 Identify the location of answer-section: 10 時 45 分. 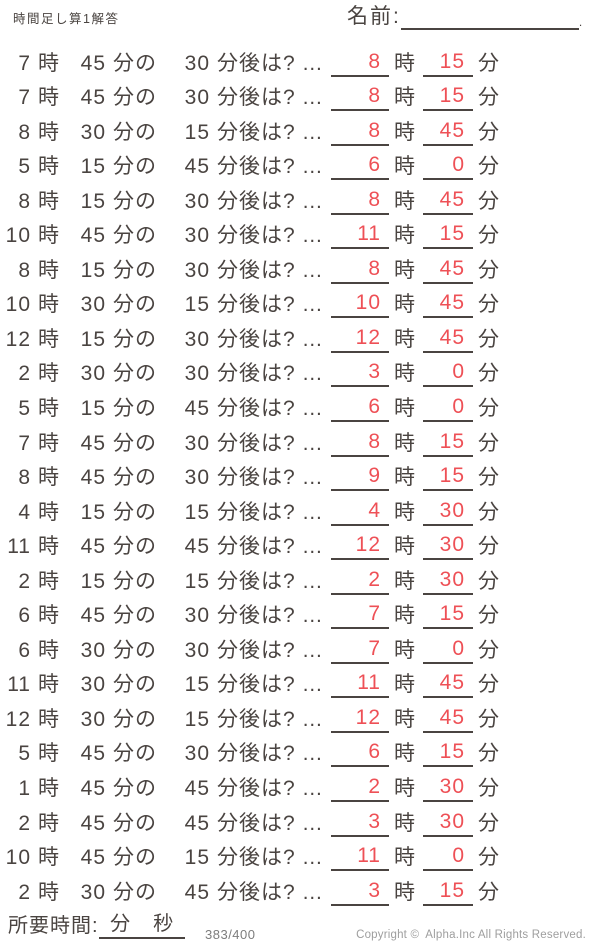
(415, 305).